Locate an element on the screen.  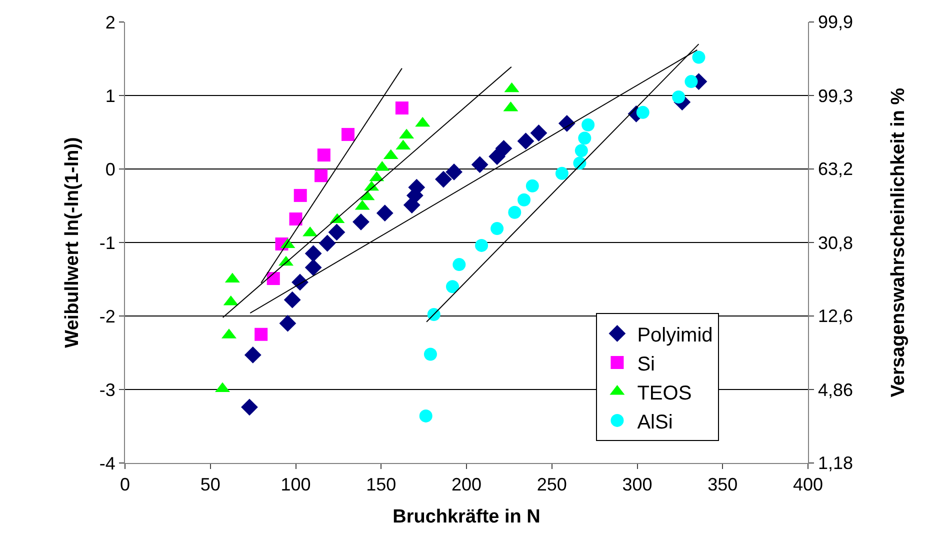
text: 4,86 is located at coordinates (836, 390).